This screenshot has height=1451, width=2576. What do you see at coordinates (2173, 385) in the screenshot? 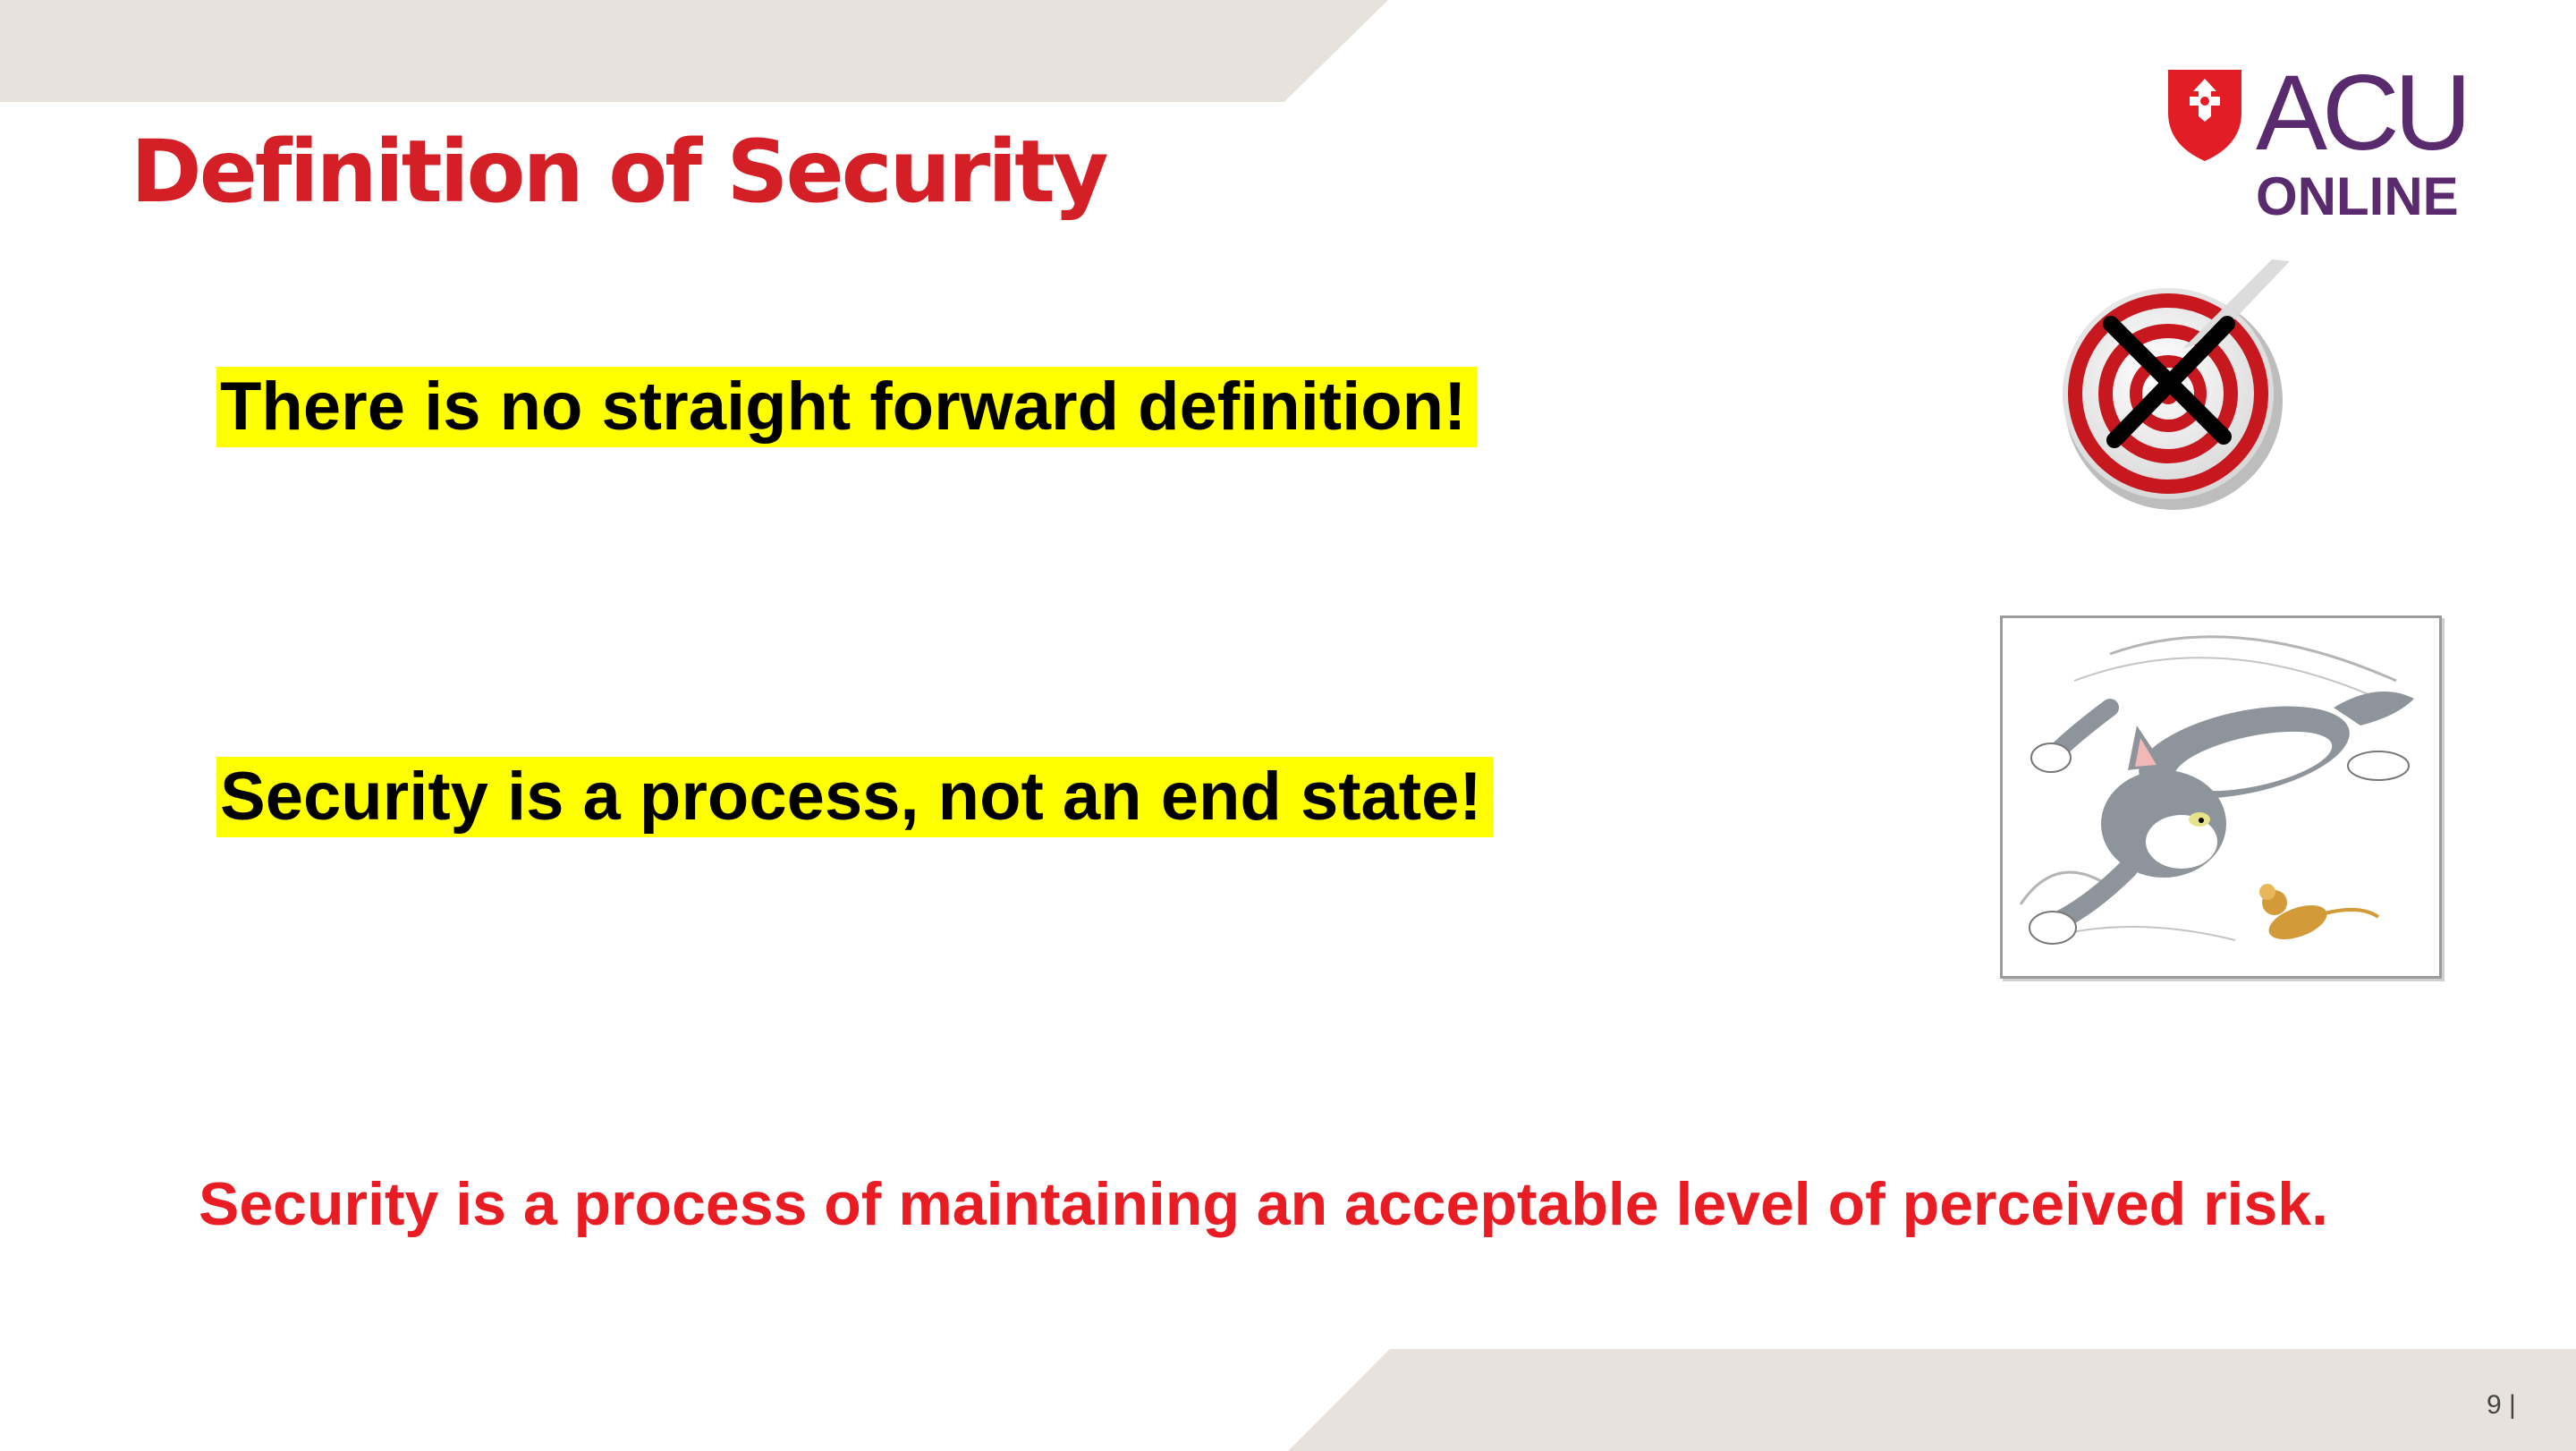
I see `crossed-out-target-icon` at bounding box center [2173, 385].